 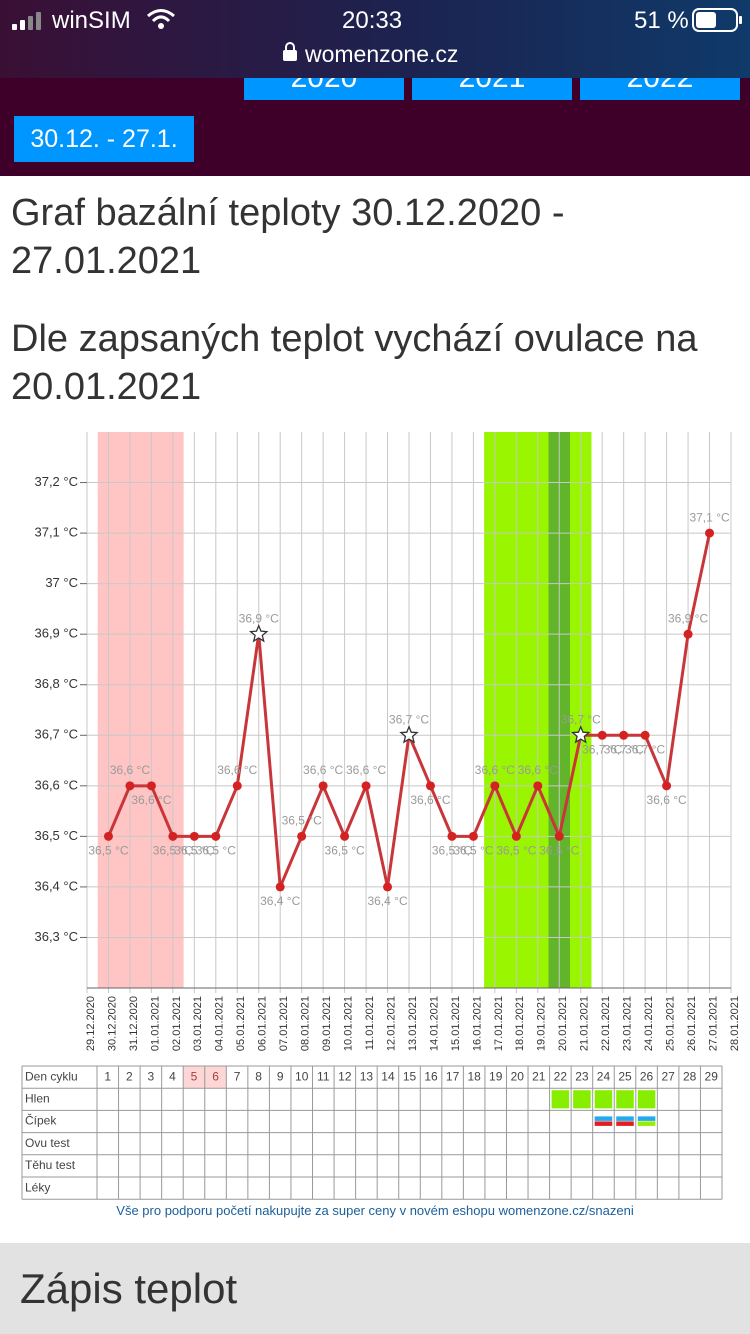 What do you see at coordinates (91, 20) in the screenshot?
I see `carrier: winSIM` at bounding box center [91, 20].